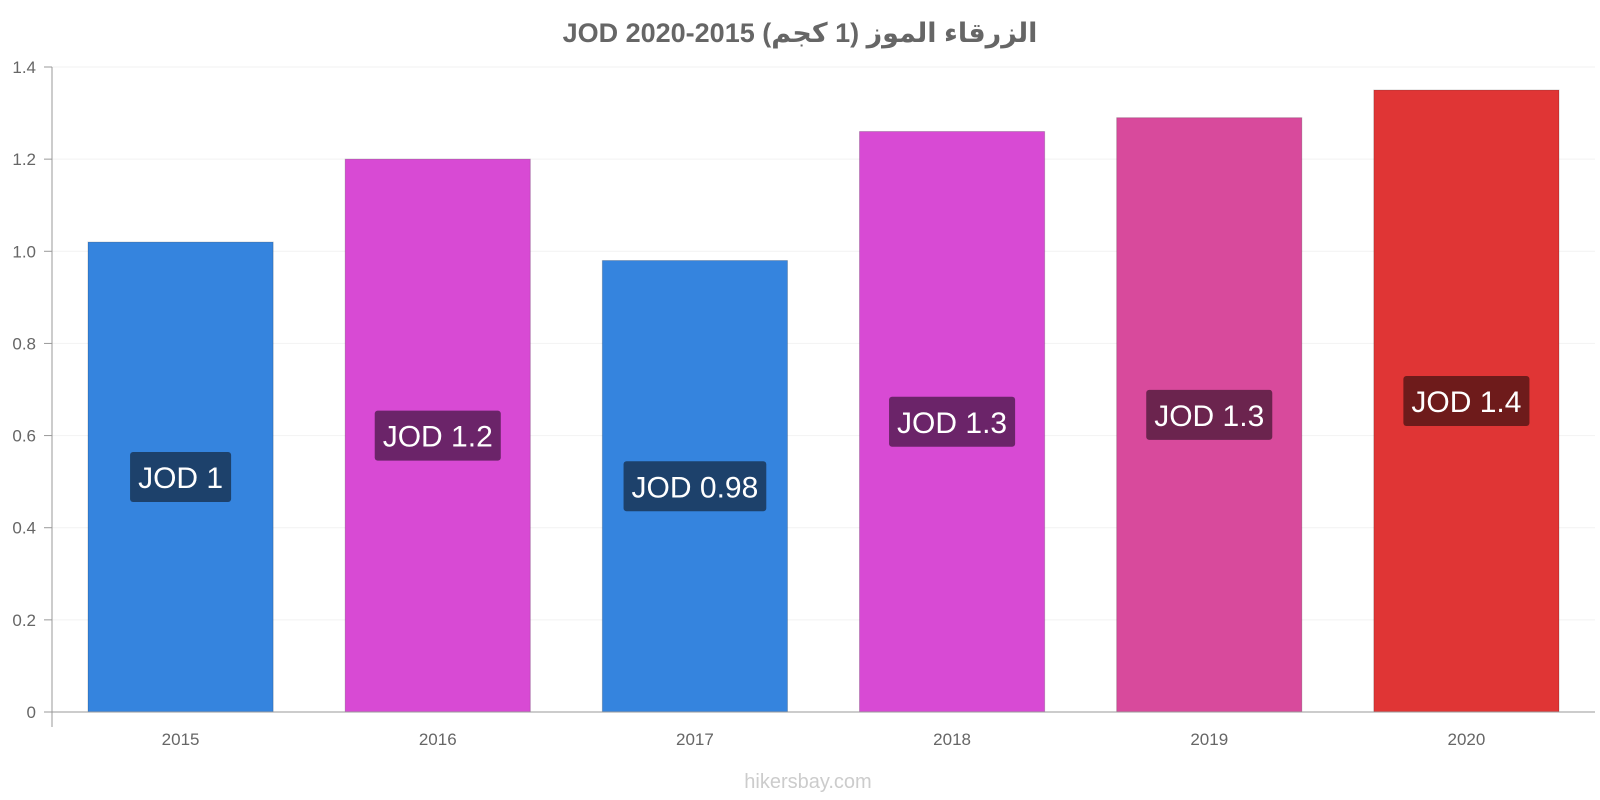 This screenshot has height=800, width=1600. Describe the element at coordinates (438, 739) in the screenshot. I see `x-tick-label: 2016` at that location.